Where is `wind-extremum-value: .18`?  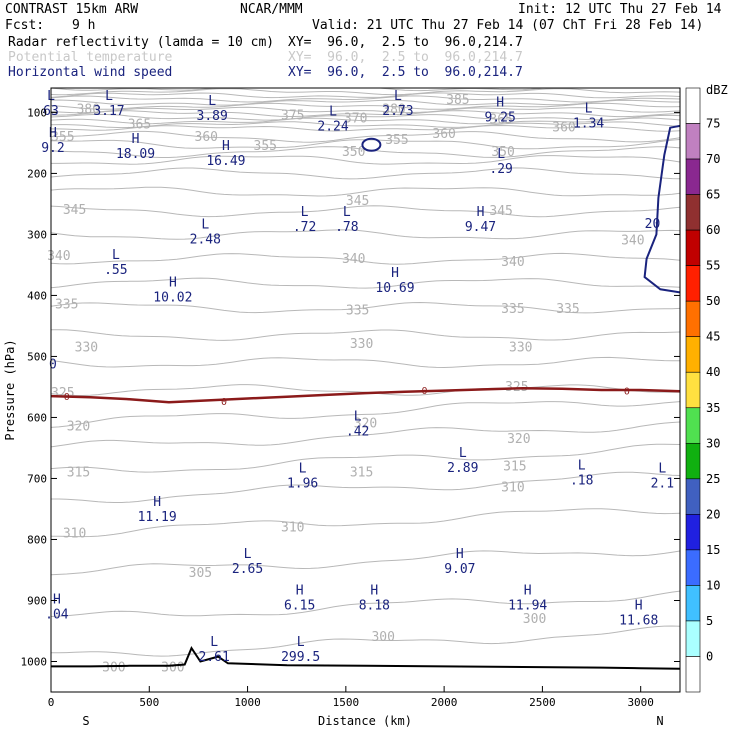 wind-extremum-value: .18 is located at coordinates (581, 480).